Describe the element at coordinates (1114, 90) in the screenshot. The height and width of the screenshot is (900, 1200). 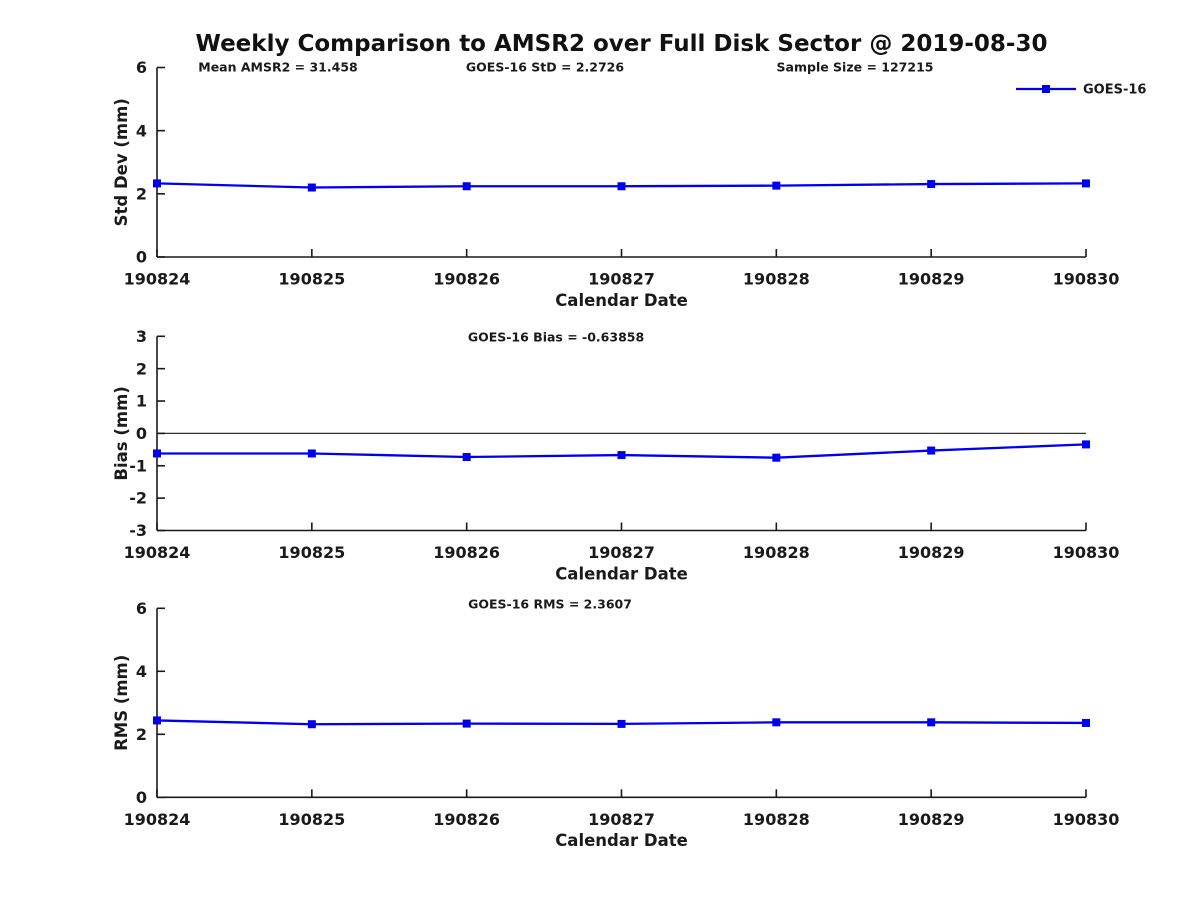
I see `legend-label: GOES-16` at that location.